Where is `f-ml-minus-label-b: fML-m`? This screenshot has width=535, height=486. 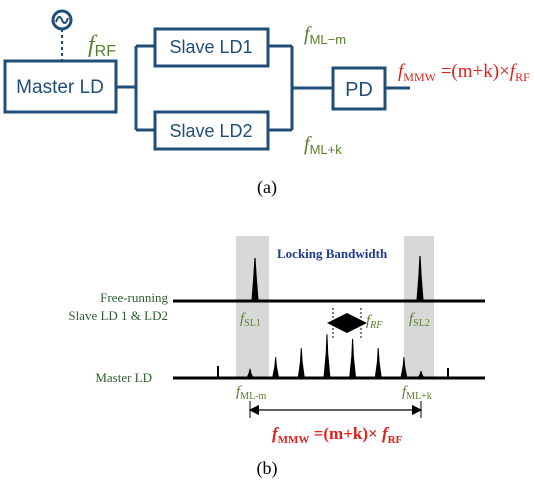 f-ml-minus-label-b: fML-m is located at coordinates (251, 393).